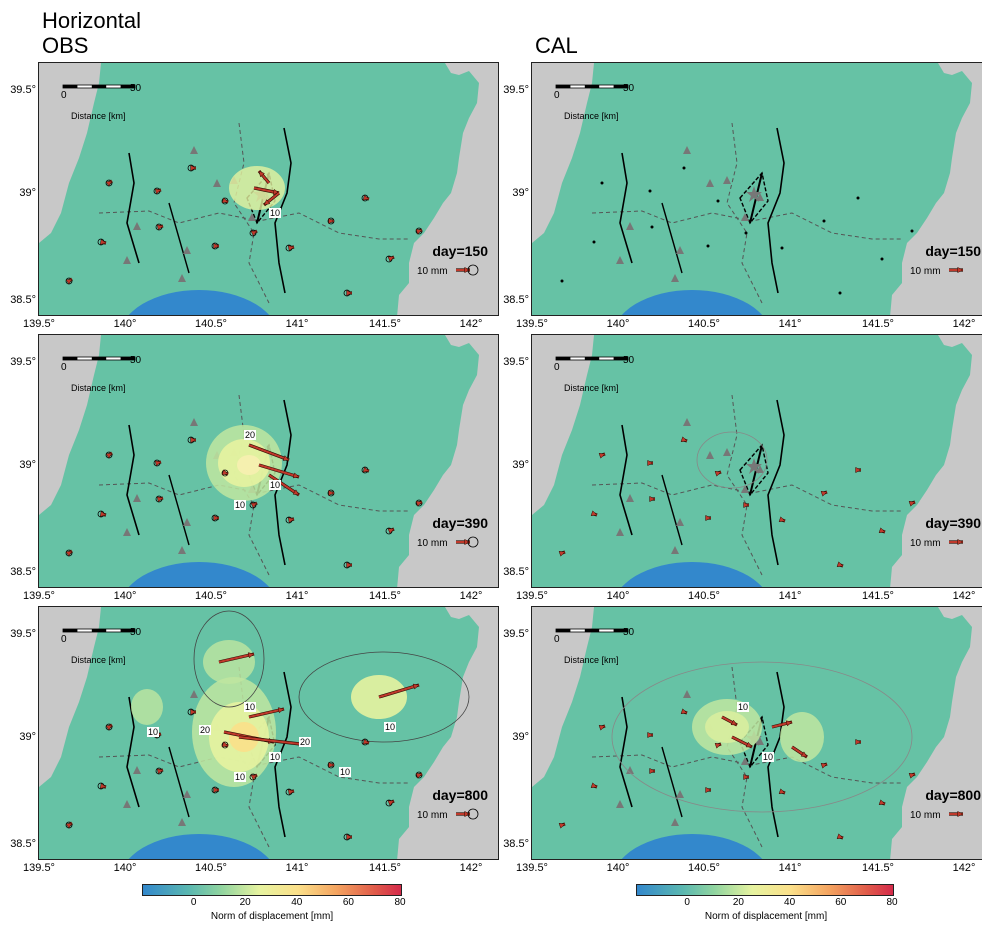 This screenshot has height=927, width=982. I want to click on longitude-tick-label: 140°, so click(618, 324).